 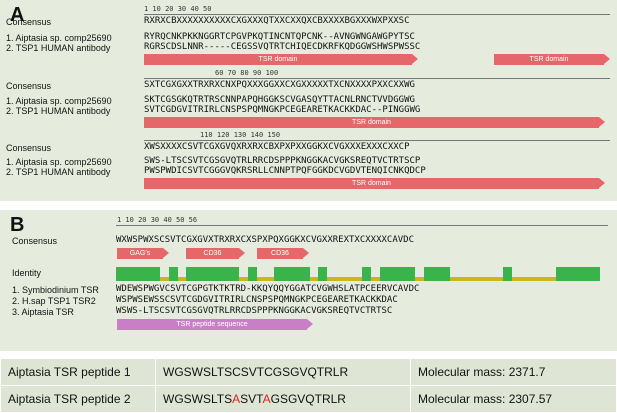 I want to click on peptide-sequence: WGSWSLTSCSVTCGSGVQTRLR, so click(x=283, y=372).